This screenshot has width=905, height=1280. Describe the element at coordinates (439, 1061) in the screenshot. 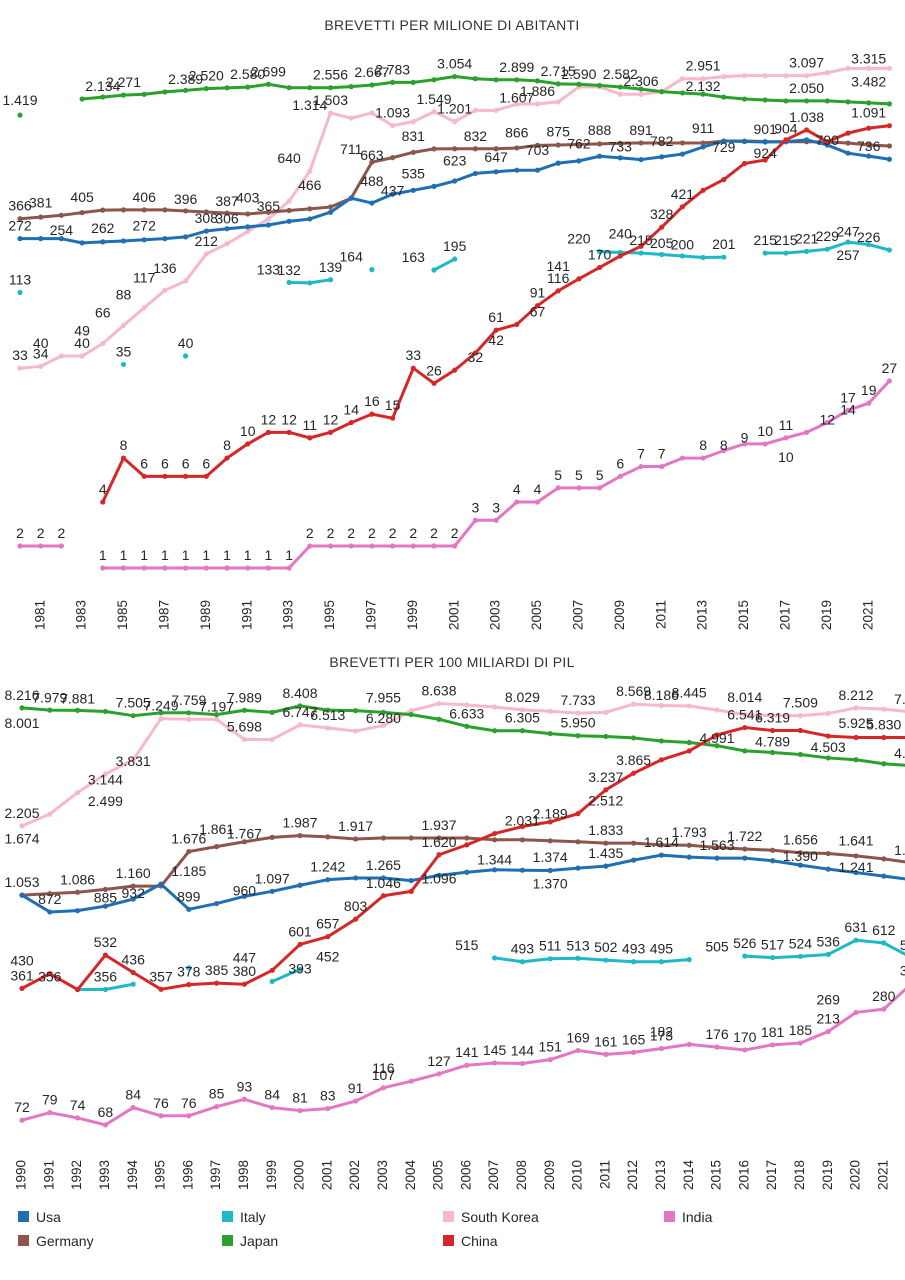

I see `data-label: 127` at that location.